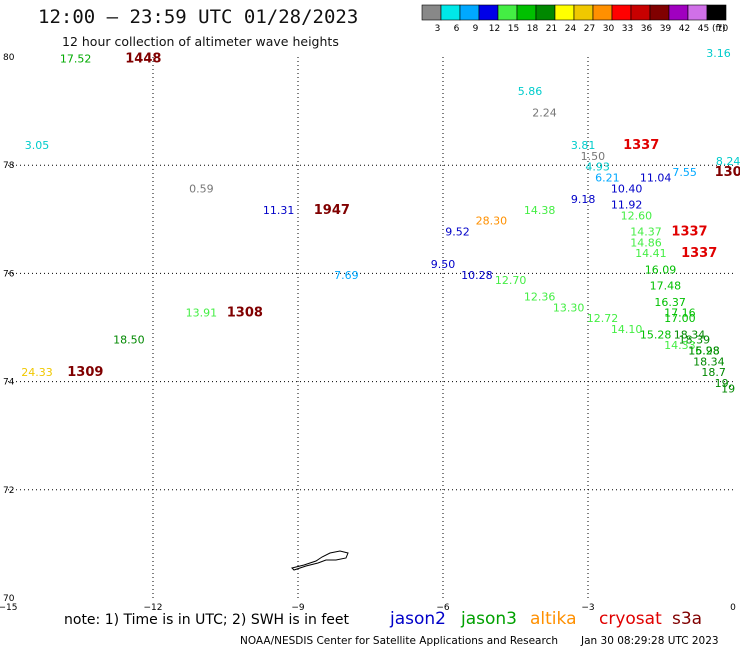 Image resolution: width=740 pixels, height=650 pixels. What do you see at coordinates (656, 334) in the screenshot?
I see `wave-height-label: 15.28` at bounding box center [656, 334].